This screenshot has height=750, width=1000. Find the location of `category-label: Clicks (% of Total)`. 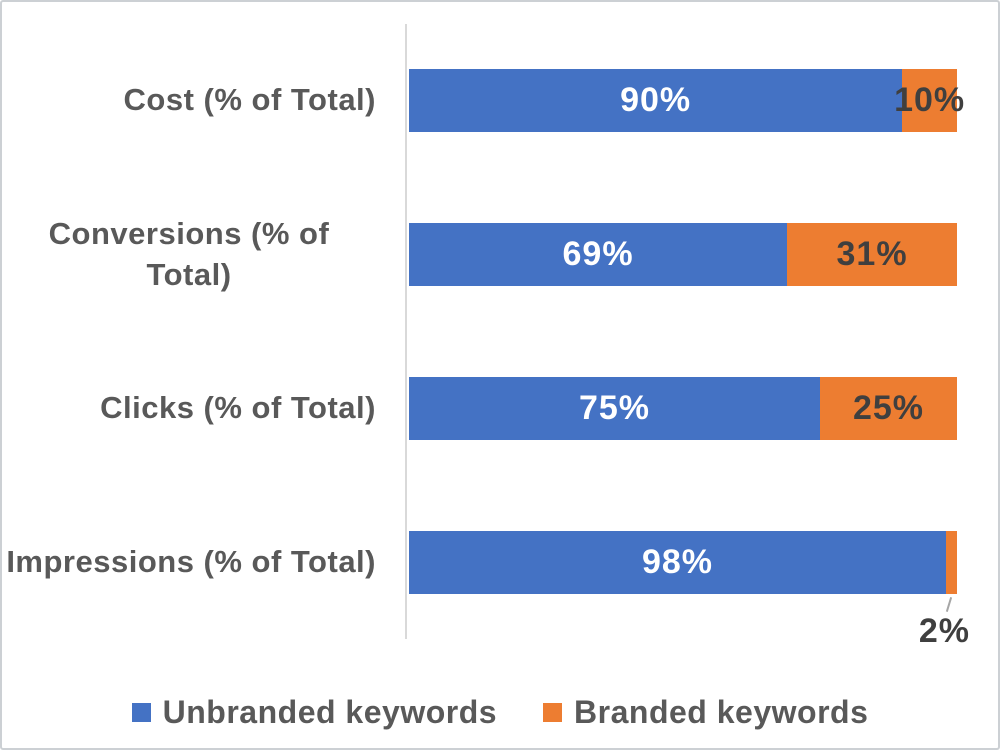

category-label: Clicks (% of Total) is located at coordinates (238, 407).